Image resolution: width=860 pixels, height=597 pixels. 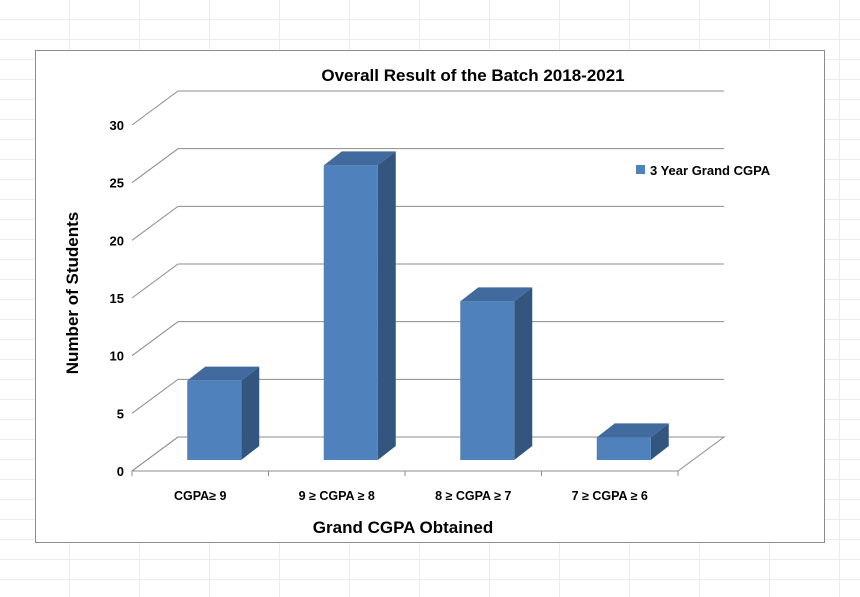 I want to click on legend-swatch, so click(x=640, y=169).